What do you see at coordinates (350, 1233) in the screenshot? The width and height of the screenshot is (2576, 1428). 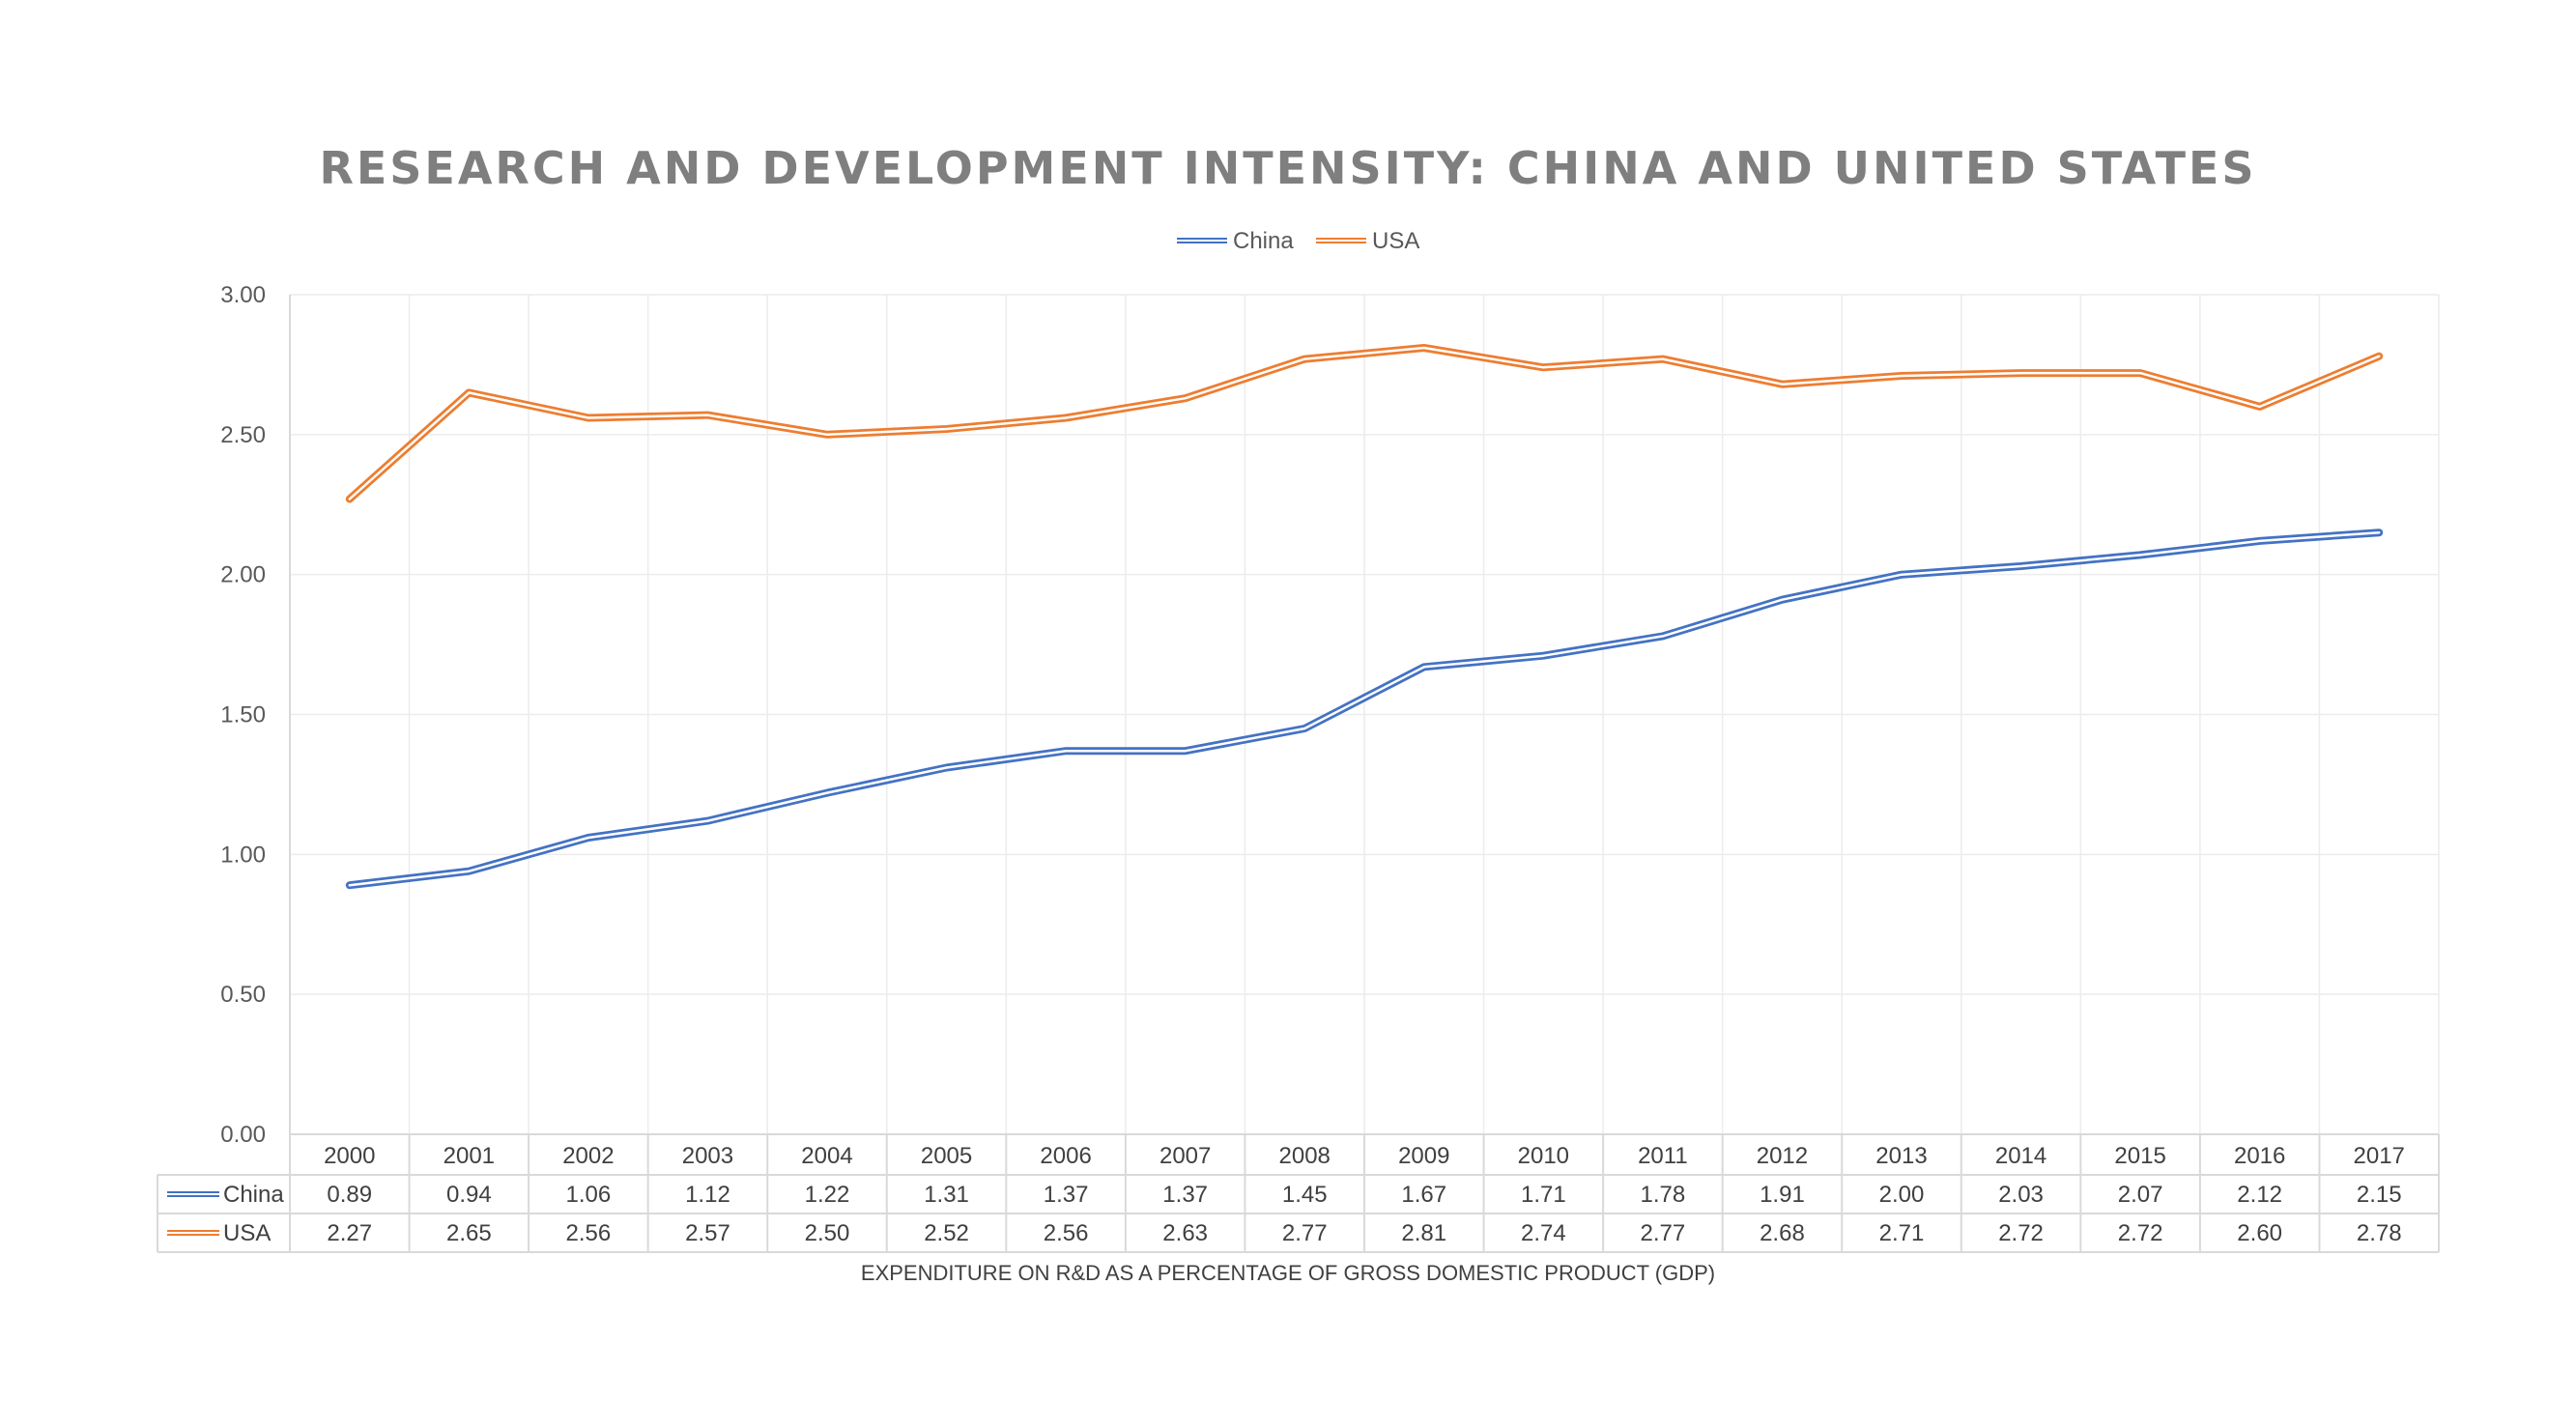 I see `table-cell-value: 2.27` at bounding box center [350, 1233].